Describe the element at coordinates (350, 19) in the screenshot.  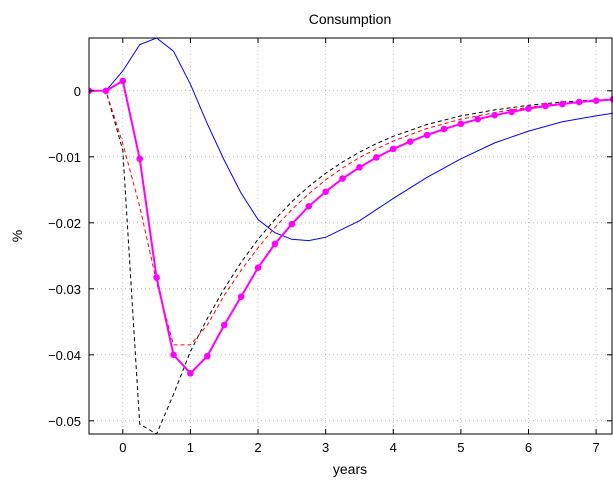
I see `chart-title: Consumption` at that location.